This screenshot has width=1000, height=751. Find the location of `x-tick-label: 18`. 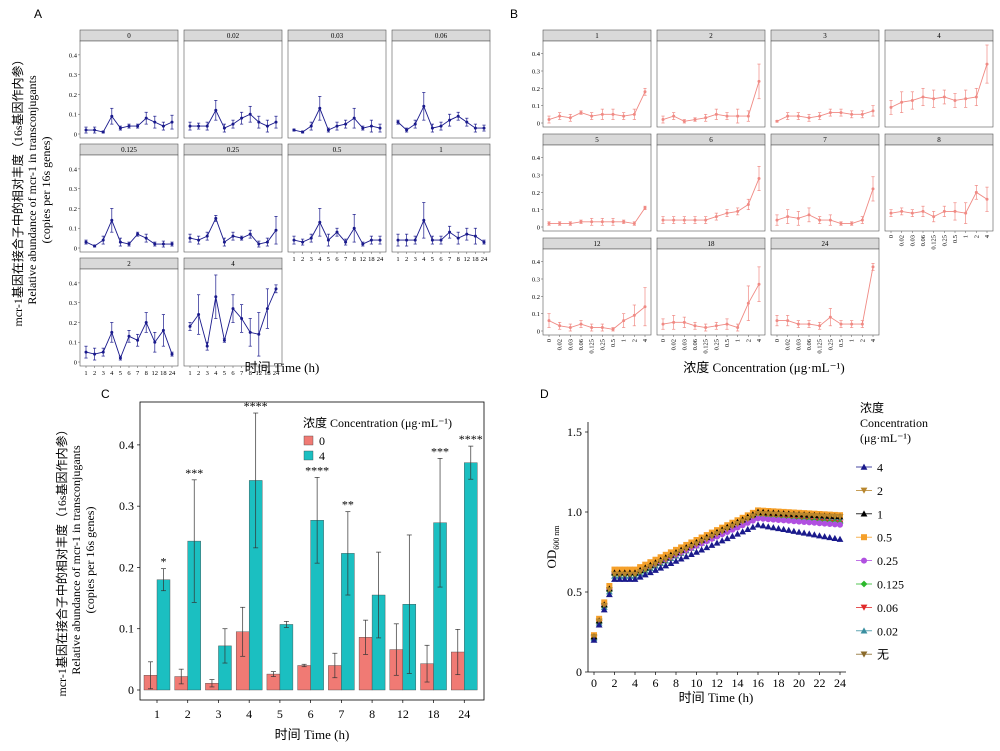

x-tick-label: 18 is located at coordinates (163, 373).